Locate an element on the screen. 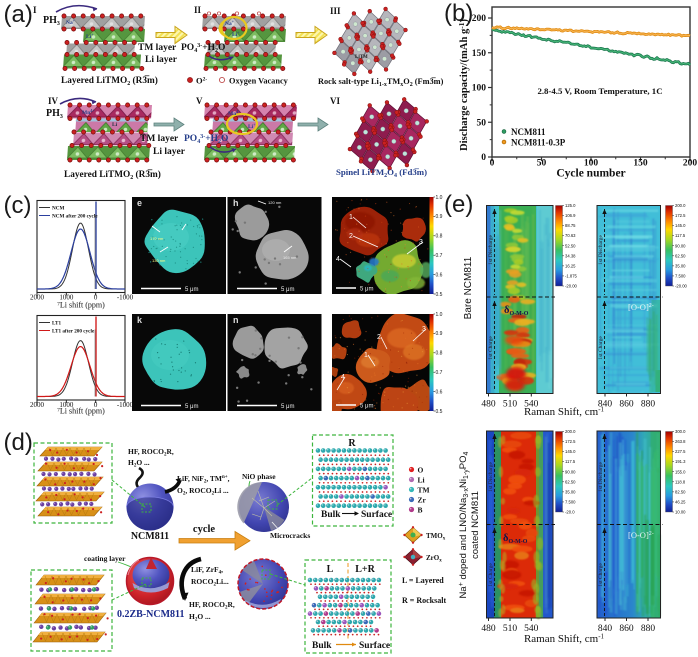  svg-text: Microcracks is located at coordinates (290, 535).